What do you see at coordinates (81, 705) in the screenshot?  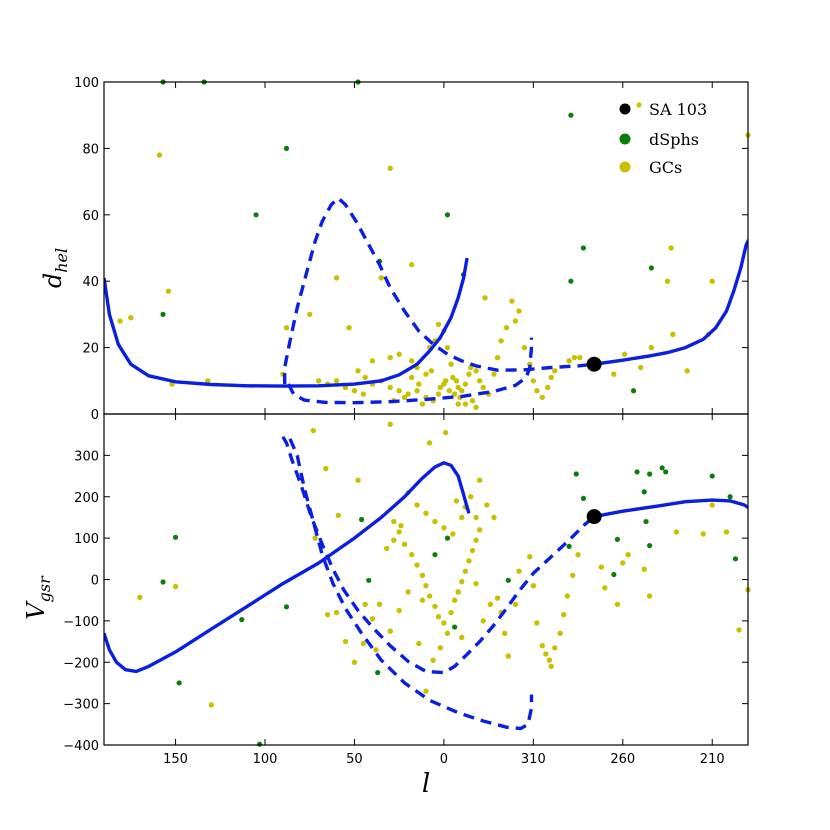 I see `bot-ytick-label: −300` at bounding box center [81, 705].